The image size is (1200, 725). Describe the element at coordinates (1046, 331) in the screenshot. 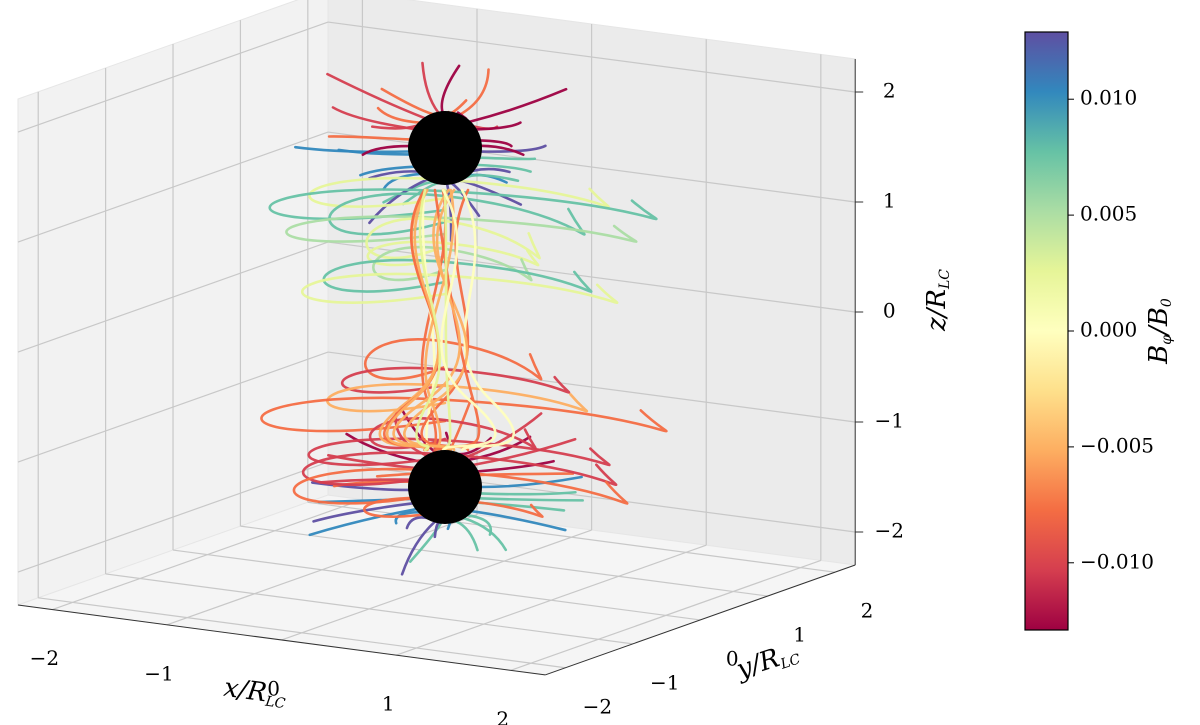

I see `colorbar` at that location.